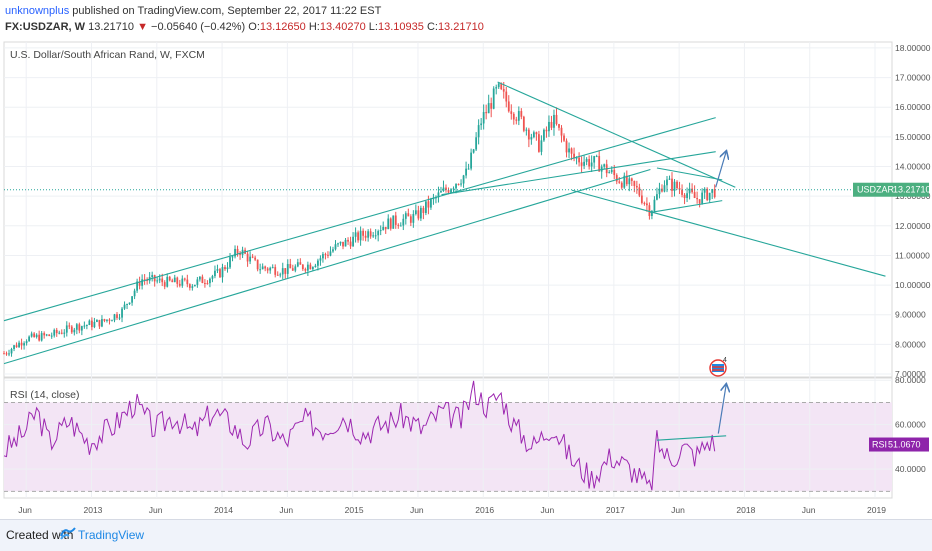  What do you see at coordinates (718, 367) in the screenshot?
I see `event-flag-icon: 4` at bounding box center [718, 367].